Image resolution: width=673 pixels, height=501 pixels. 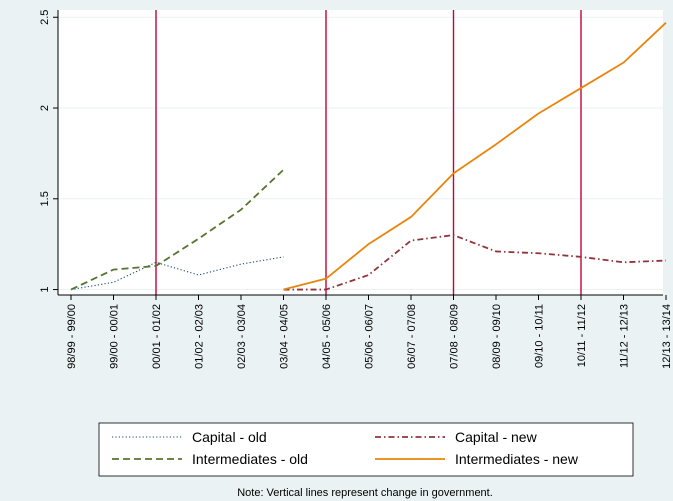 I want to click on x-tick-label: 11/12 - 12/13, so click(x=625, y=336).